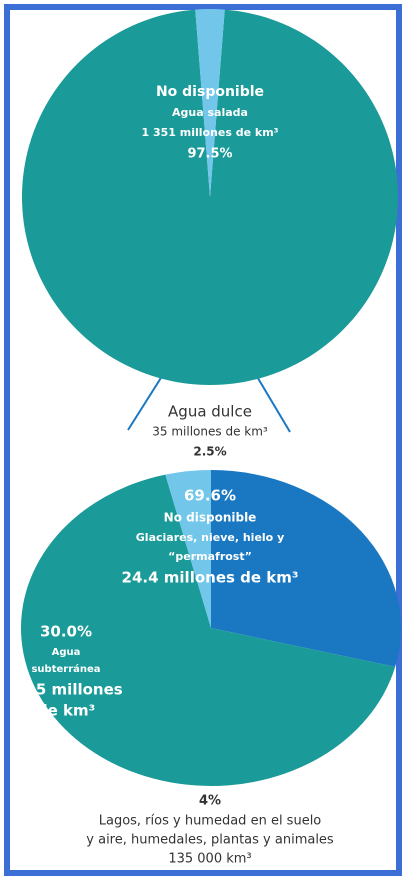 This screenshot has width=406, height=877. Describe the element at coordinates (65, 690) in the screenshot. I see `slice-label: 10.5 millones` at that location.